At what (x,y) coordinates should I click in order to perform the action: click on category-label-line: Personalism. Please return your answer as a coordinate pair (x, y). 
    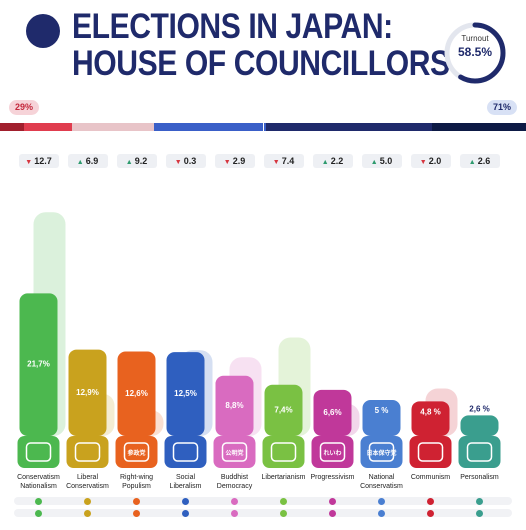
    Looking at the image, I should click on (479, 477).